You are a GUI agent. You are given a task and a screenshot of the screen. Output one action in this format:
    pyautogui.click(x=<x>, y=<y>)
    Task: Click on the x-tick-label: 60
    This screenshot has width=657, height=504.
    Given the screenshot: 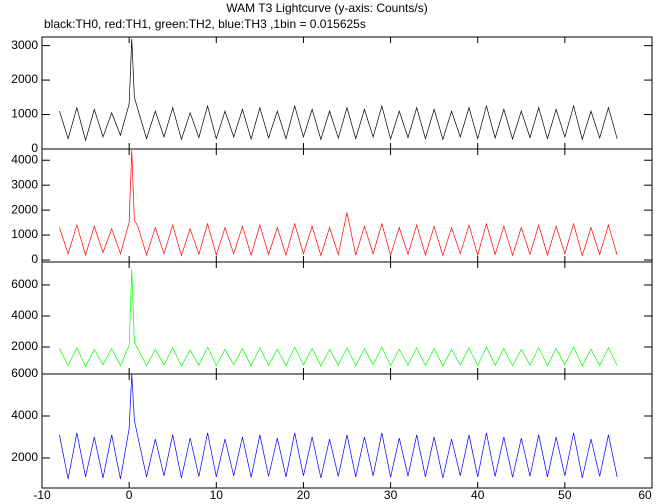 What is the action you would take?
    pyautogui.click(x=645, y=495)
    